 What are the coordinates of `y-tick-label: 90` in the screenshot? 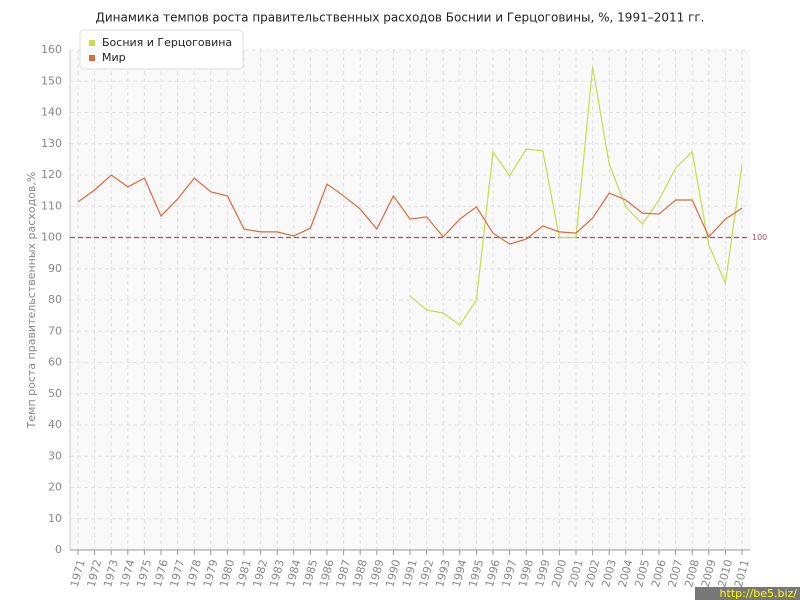 It's located at (55, 268).